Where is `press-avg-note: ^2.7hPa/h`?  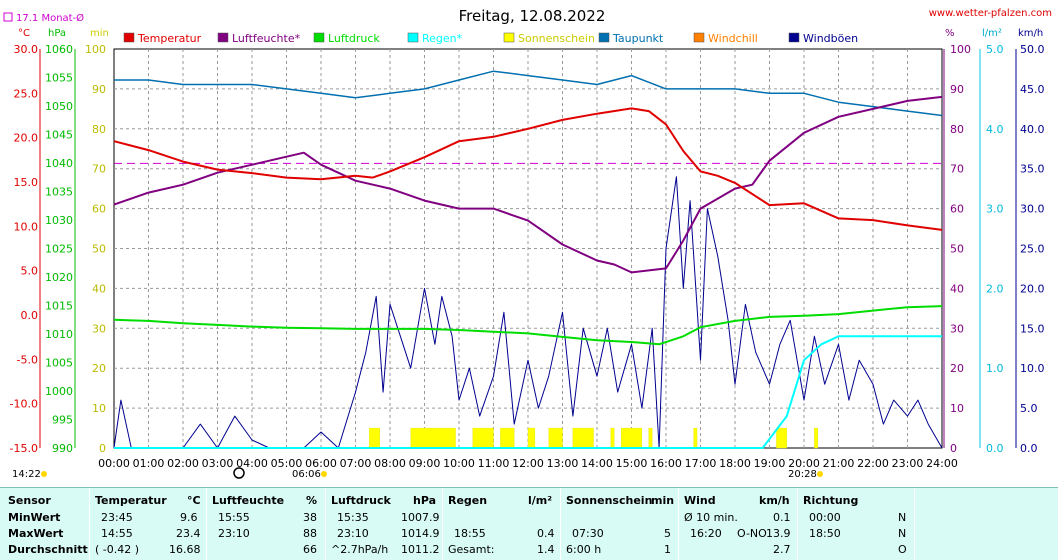
press-avg-note: ^2.7hPa/h is located at coordinates (360, 549).